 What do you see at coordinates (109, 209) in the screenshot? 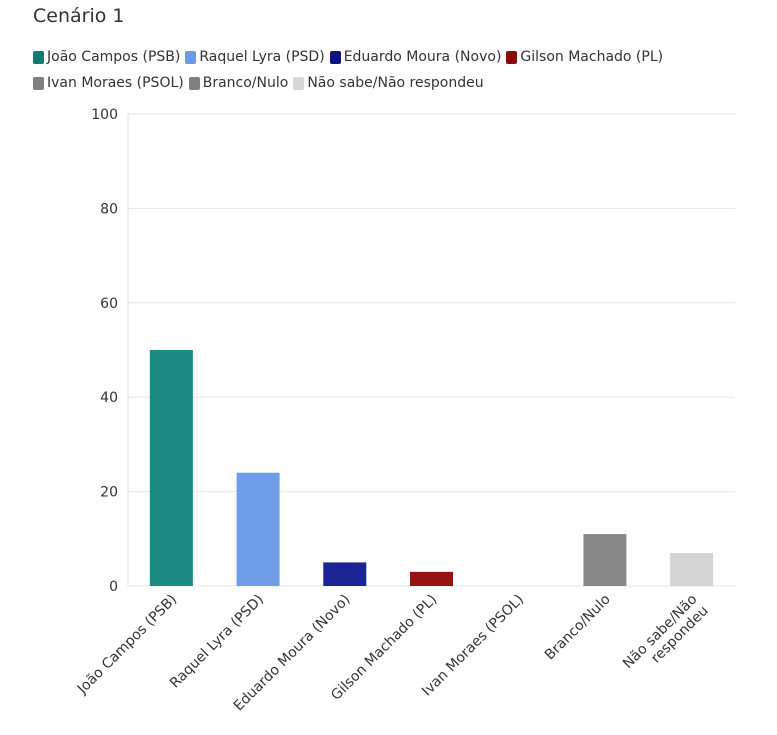
I see `y-tick-label: 80` at bounding box center [109, 209].